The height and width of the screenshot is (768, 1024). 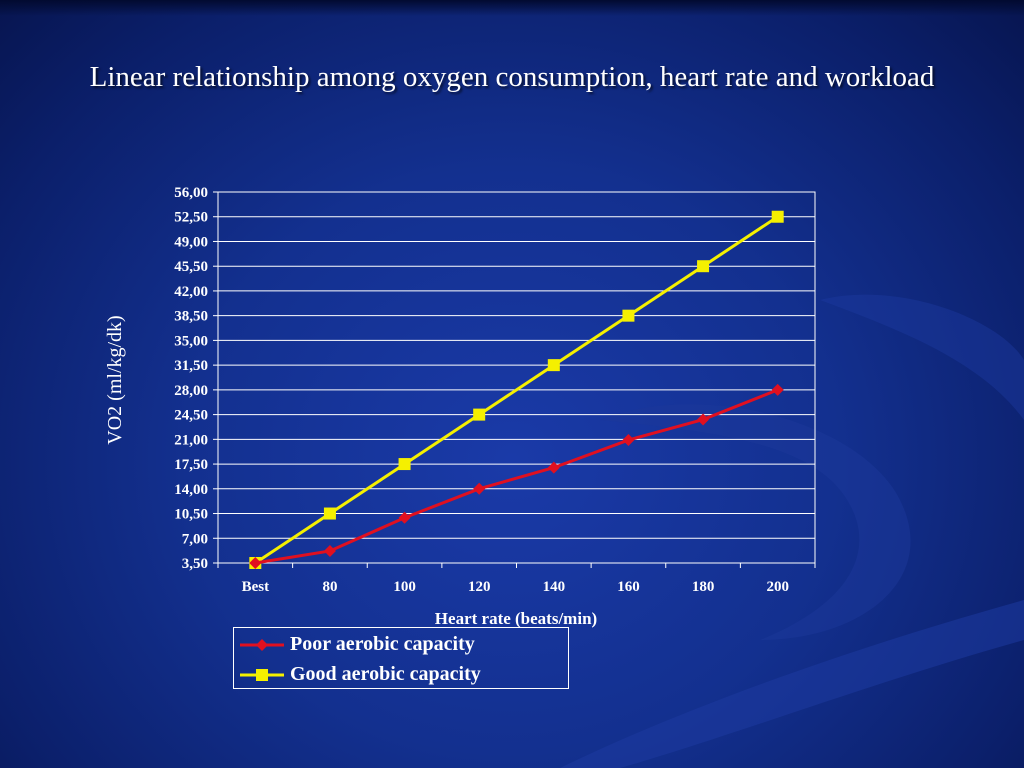 I want to click on y-tick-label: 17,50, so click(x=191, y=465).